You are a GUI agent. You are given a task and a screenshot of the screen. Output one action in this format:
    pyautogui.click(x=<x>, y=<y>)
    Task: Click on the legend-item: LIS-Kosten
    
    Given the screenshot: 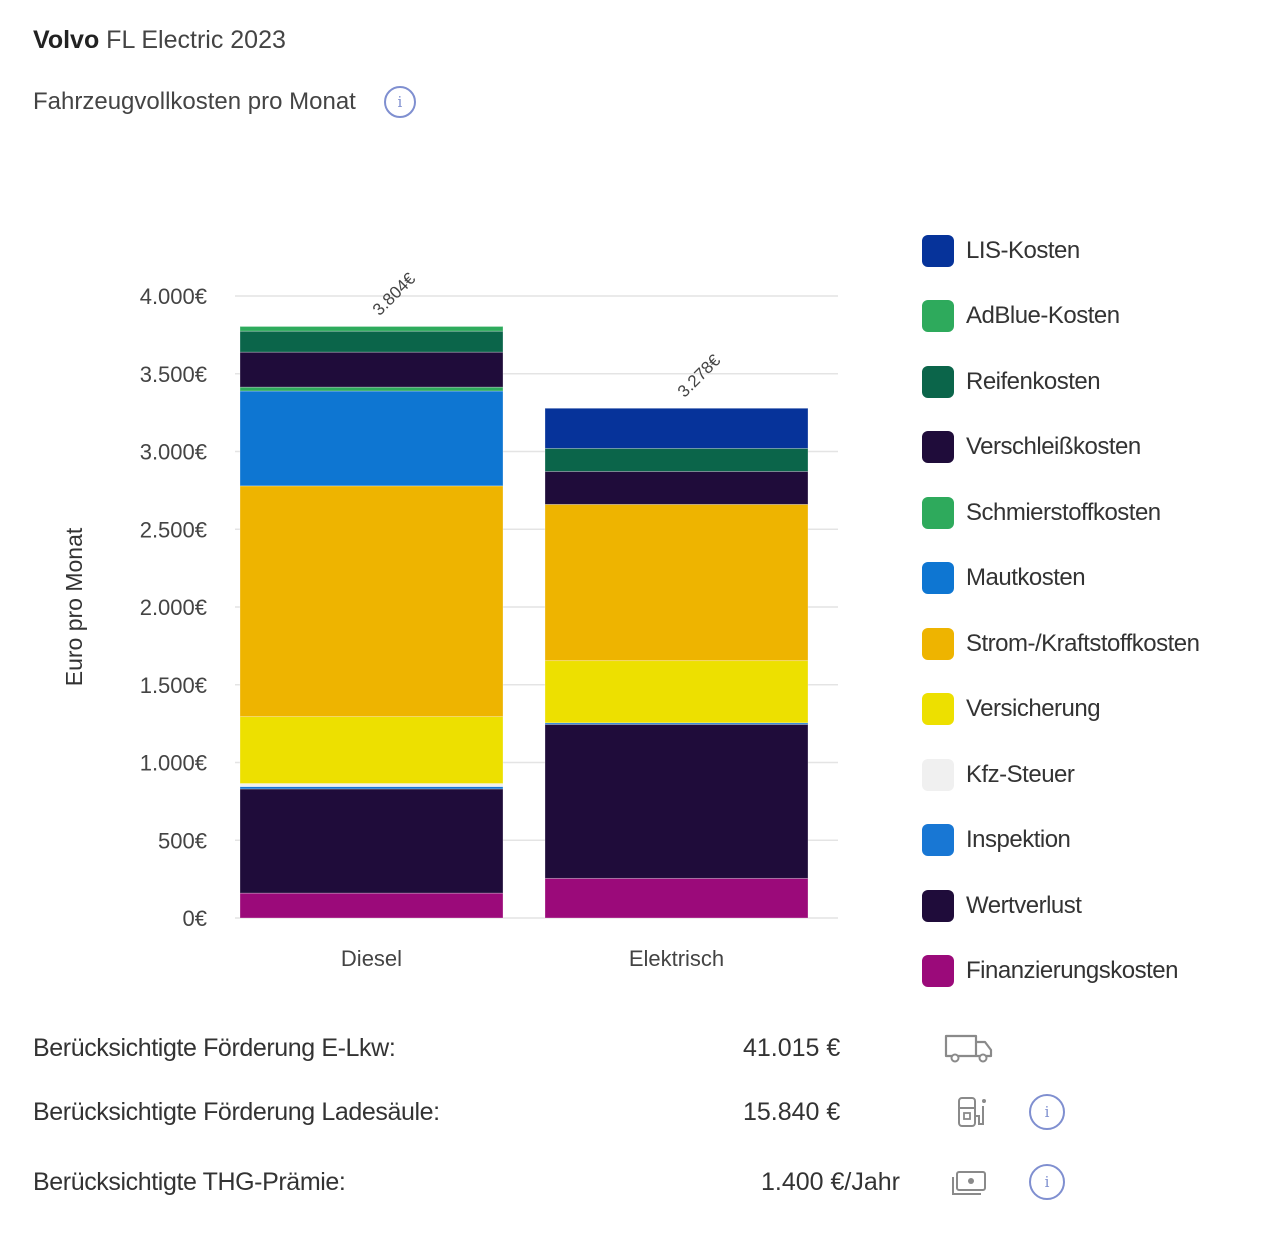 What is the action you would take?
    pyautogui.click(x=1060, y=251)
    